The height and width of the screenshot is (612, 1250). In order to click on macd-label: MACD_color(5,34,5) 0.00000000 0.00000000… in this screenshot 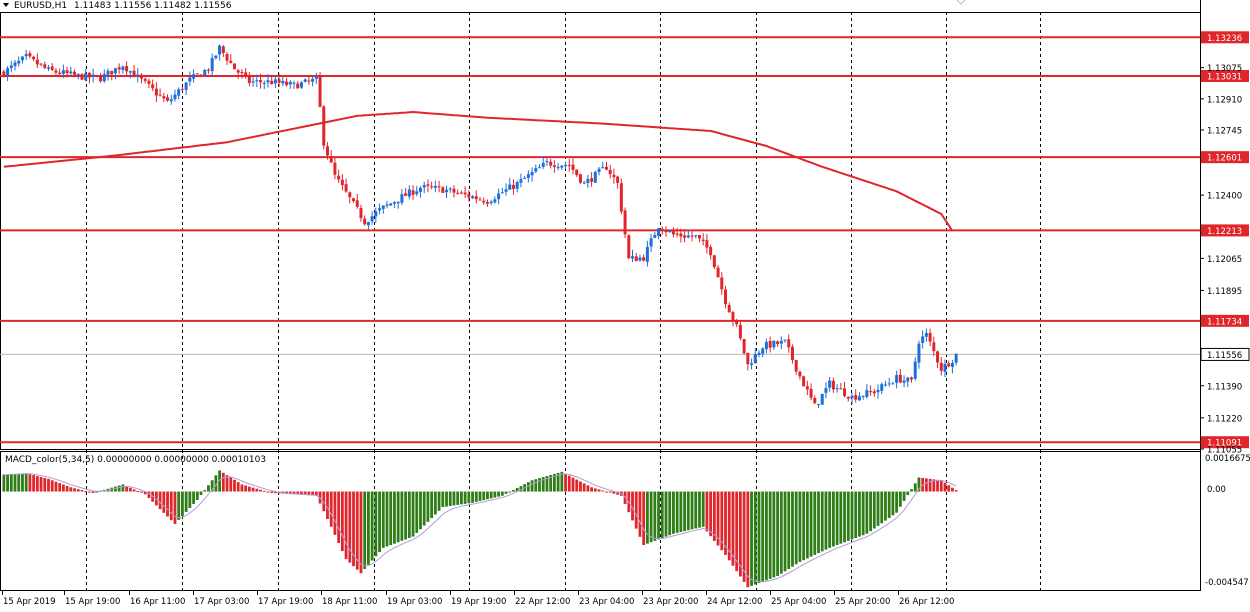, I will do `click(135, 460)`.